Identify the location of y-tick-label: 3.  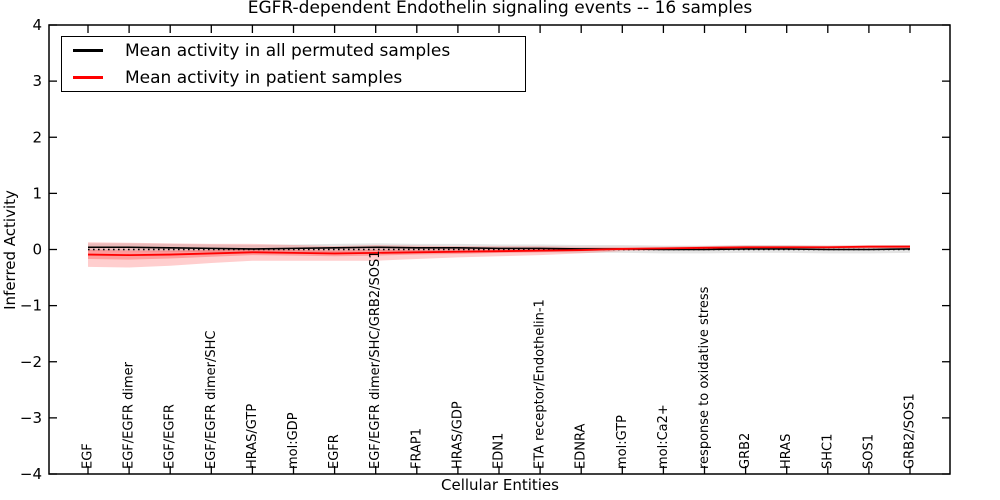
(37, 81).